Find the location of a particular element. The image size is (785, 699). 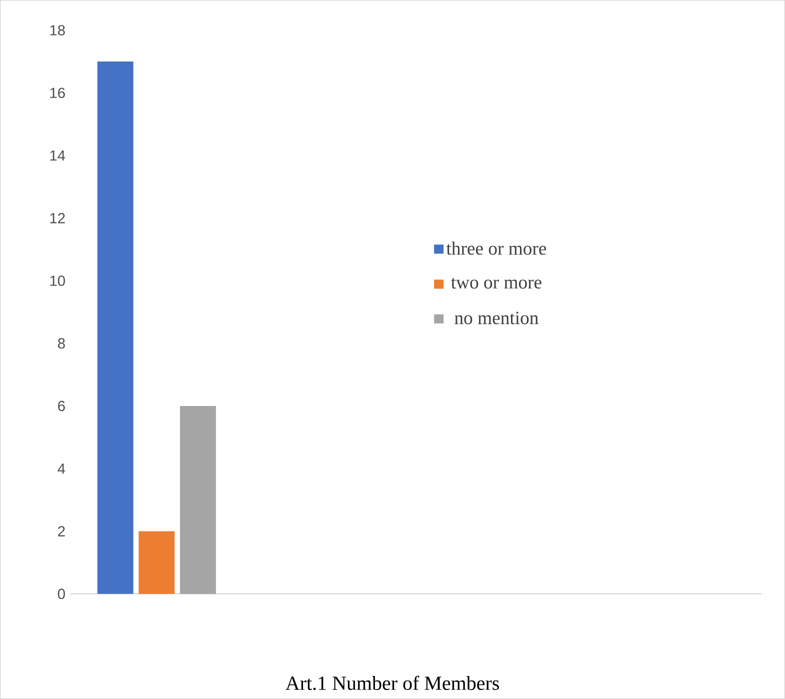

y-tick-label: 12 is located at coordinates (57, 218).